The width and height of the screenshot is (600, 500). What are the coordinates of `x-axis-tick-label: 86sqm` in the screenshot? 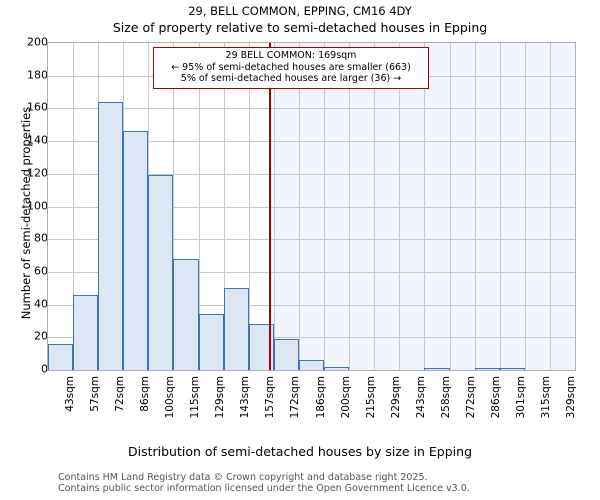 It's located at (144, 394).